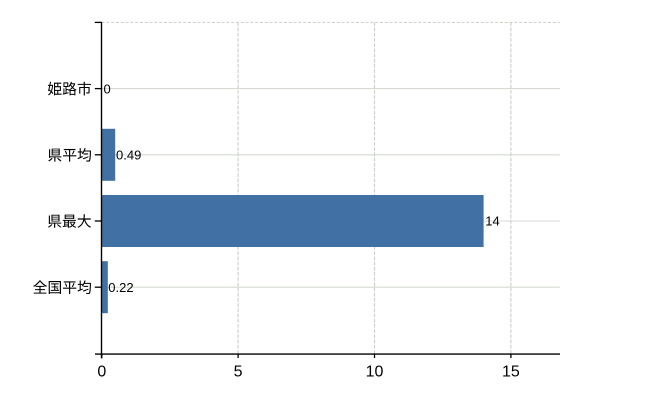 This screenshot has height=400, width=650. I want to click on svg-text: 0.49, so click(128, 155).